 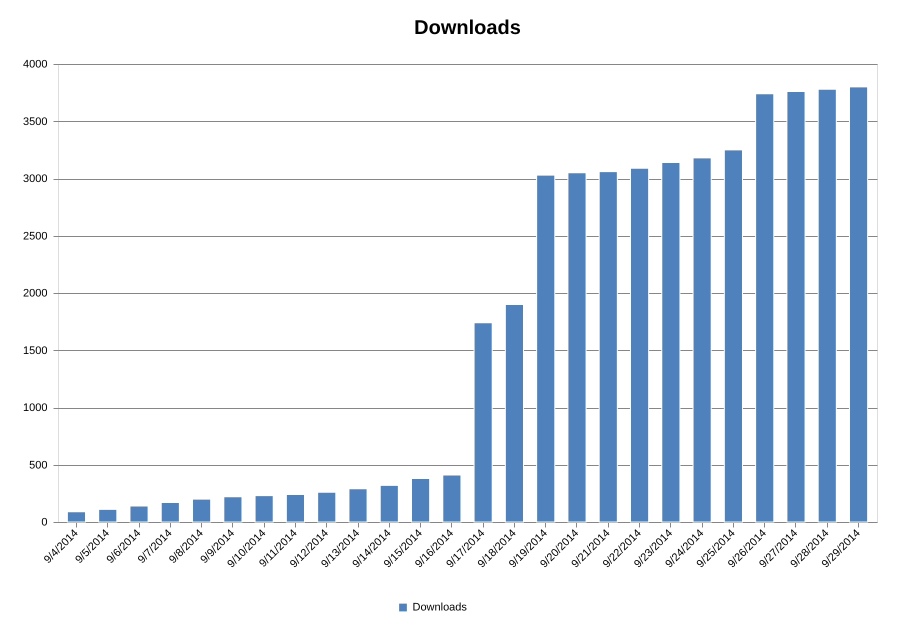 I want to click on y-tick-label: 4000, so click(x=35, y=64).